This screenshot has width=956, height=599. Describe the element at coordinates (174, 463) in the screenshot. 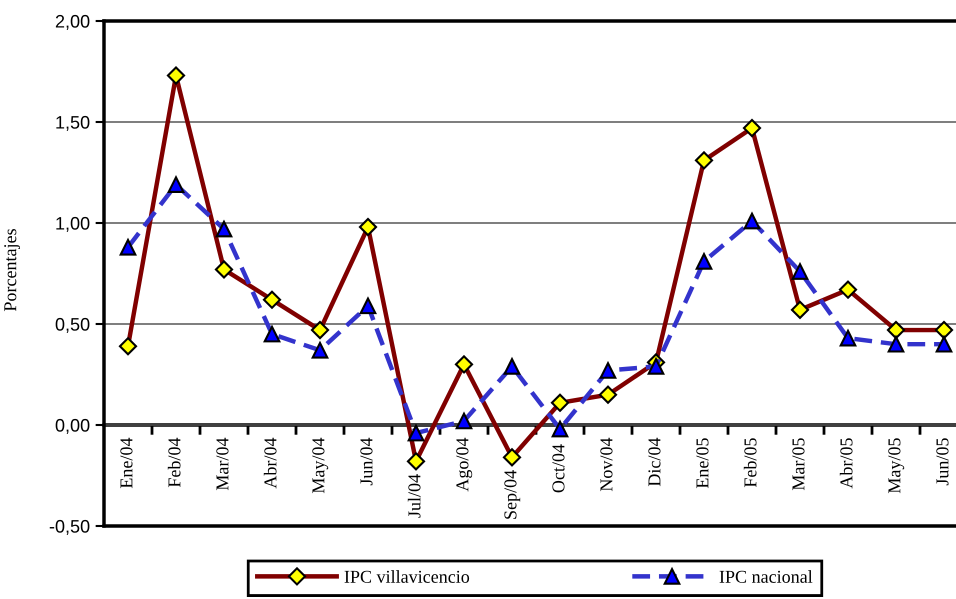

I see `x-tick-label: Feb/04` at that location.